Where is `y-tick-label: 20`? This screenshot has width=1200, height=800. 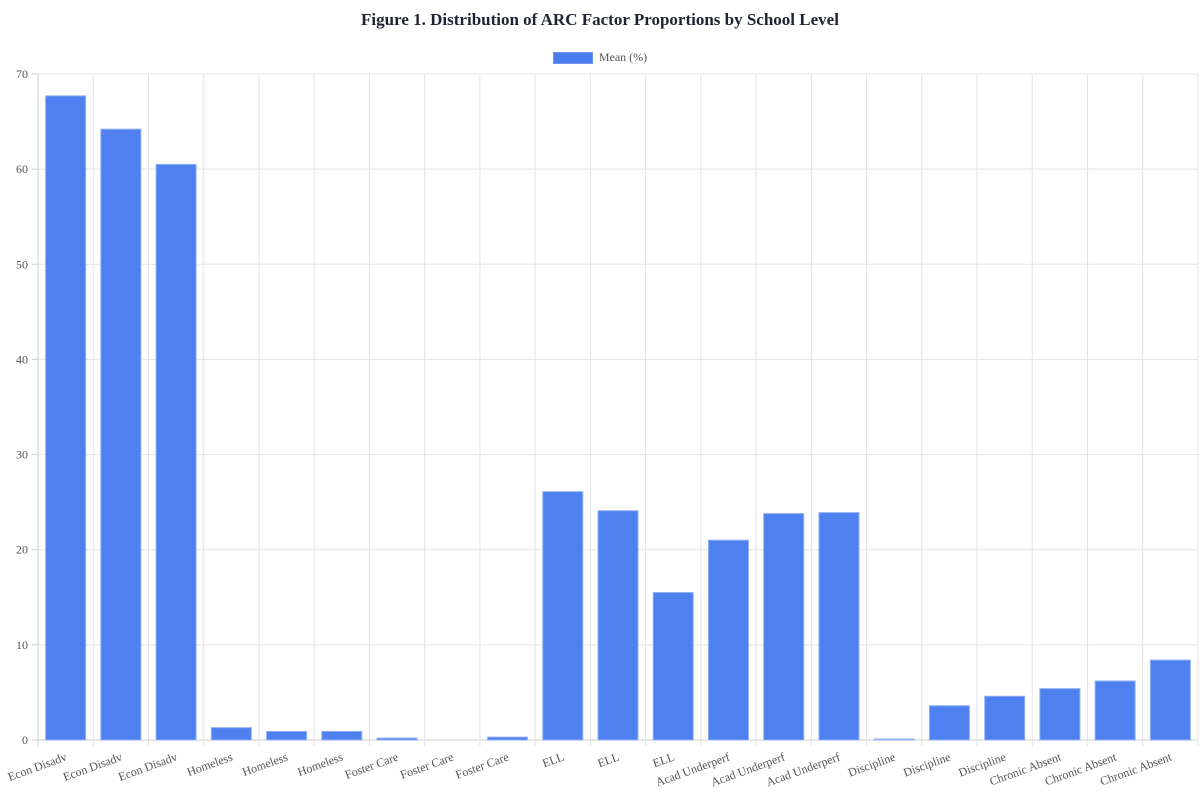
y-tick-label: 20 is located at coordinates (22, 550).